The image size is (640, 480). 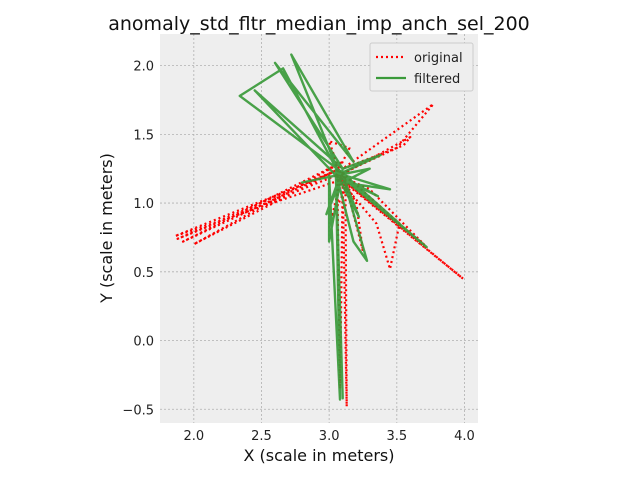 I want to click on y-axis-label: Y (scale in meters), so click(x=106, y=228).